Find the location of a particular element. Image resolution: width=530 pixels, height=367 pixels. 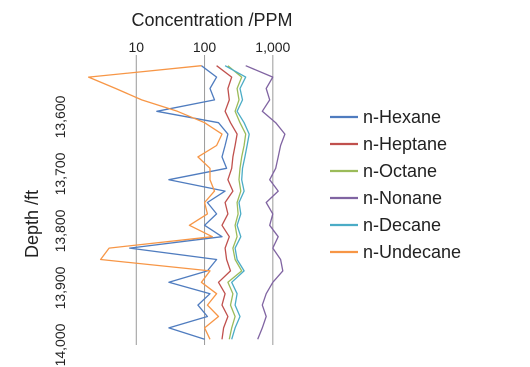

y-tick-label-1: 13,700 is located at coordinates (60, 173).